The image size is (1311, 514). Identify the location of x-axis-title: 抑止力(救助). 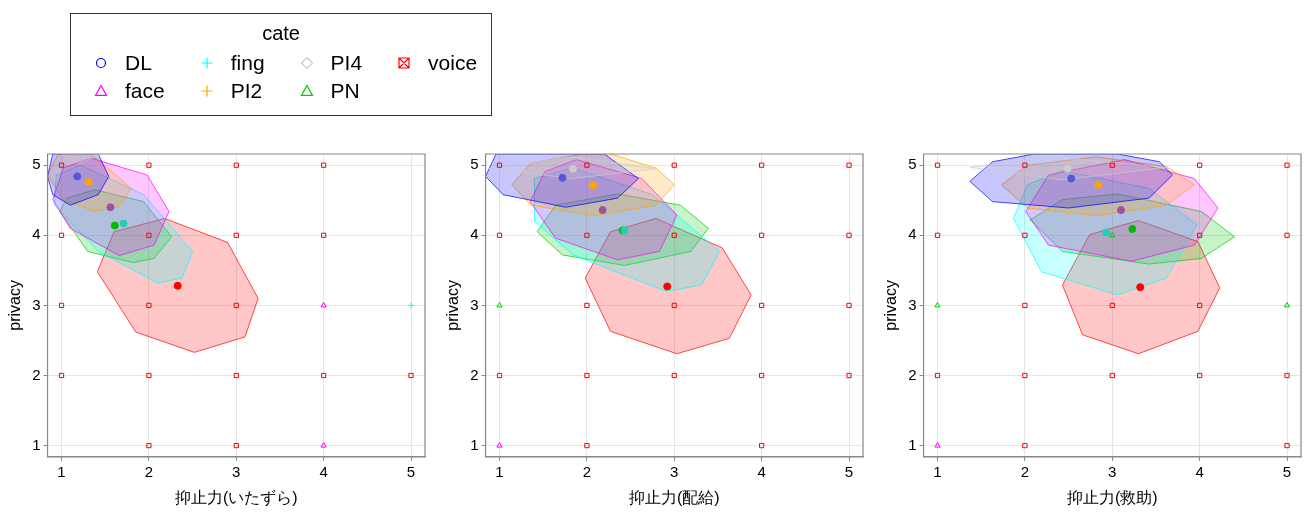
(1112, 497).